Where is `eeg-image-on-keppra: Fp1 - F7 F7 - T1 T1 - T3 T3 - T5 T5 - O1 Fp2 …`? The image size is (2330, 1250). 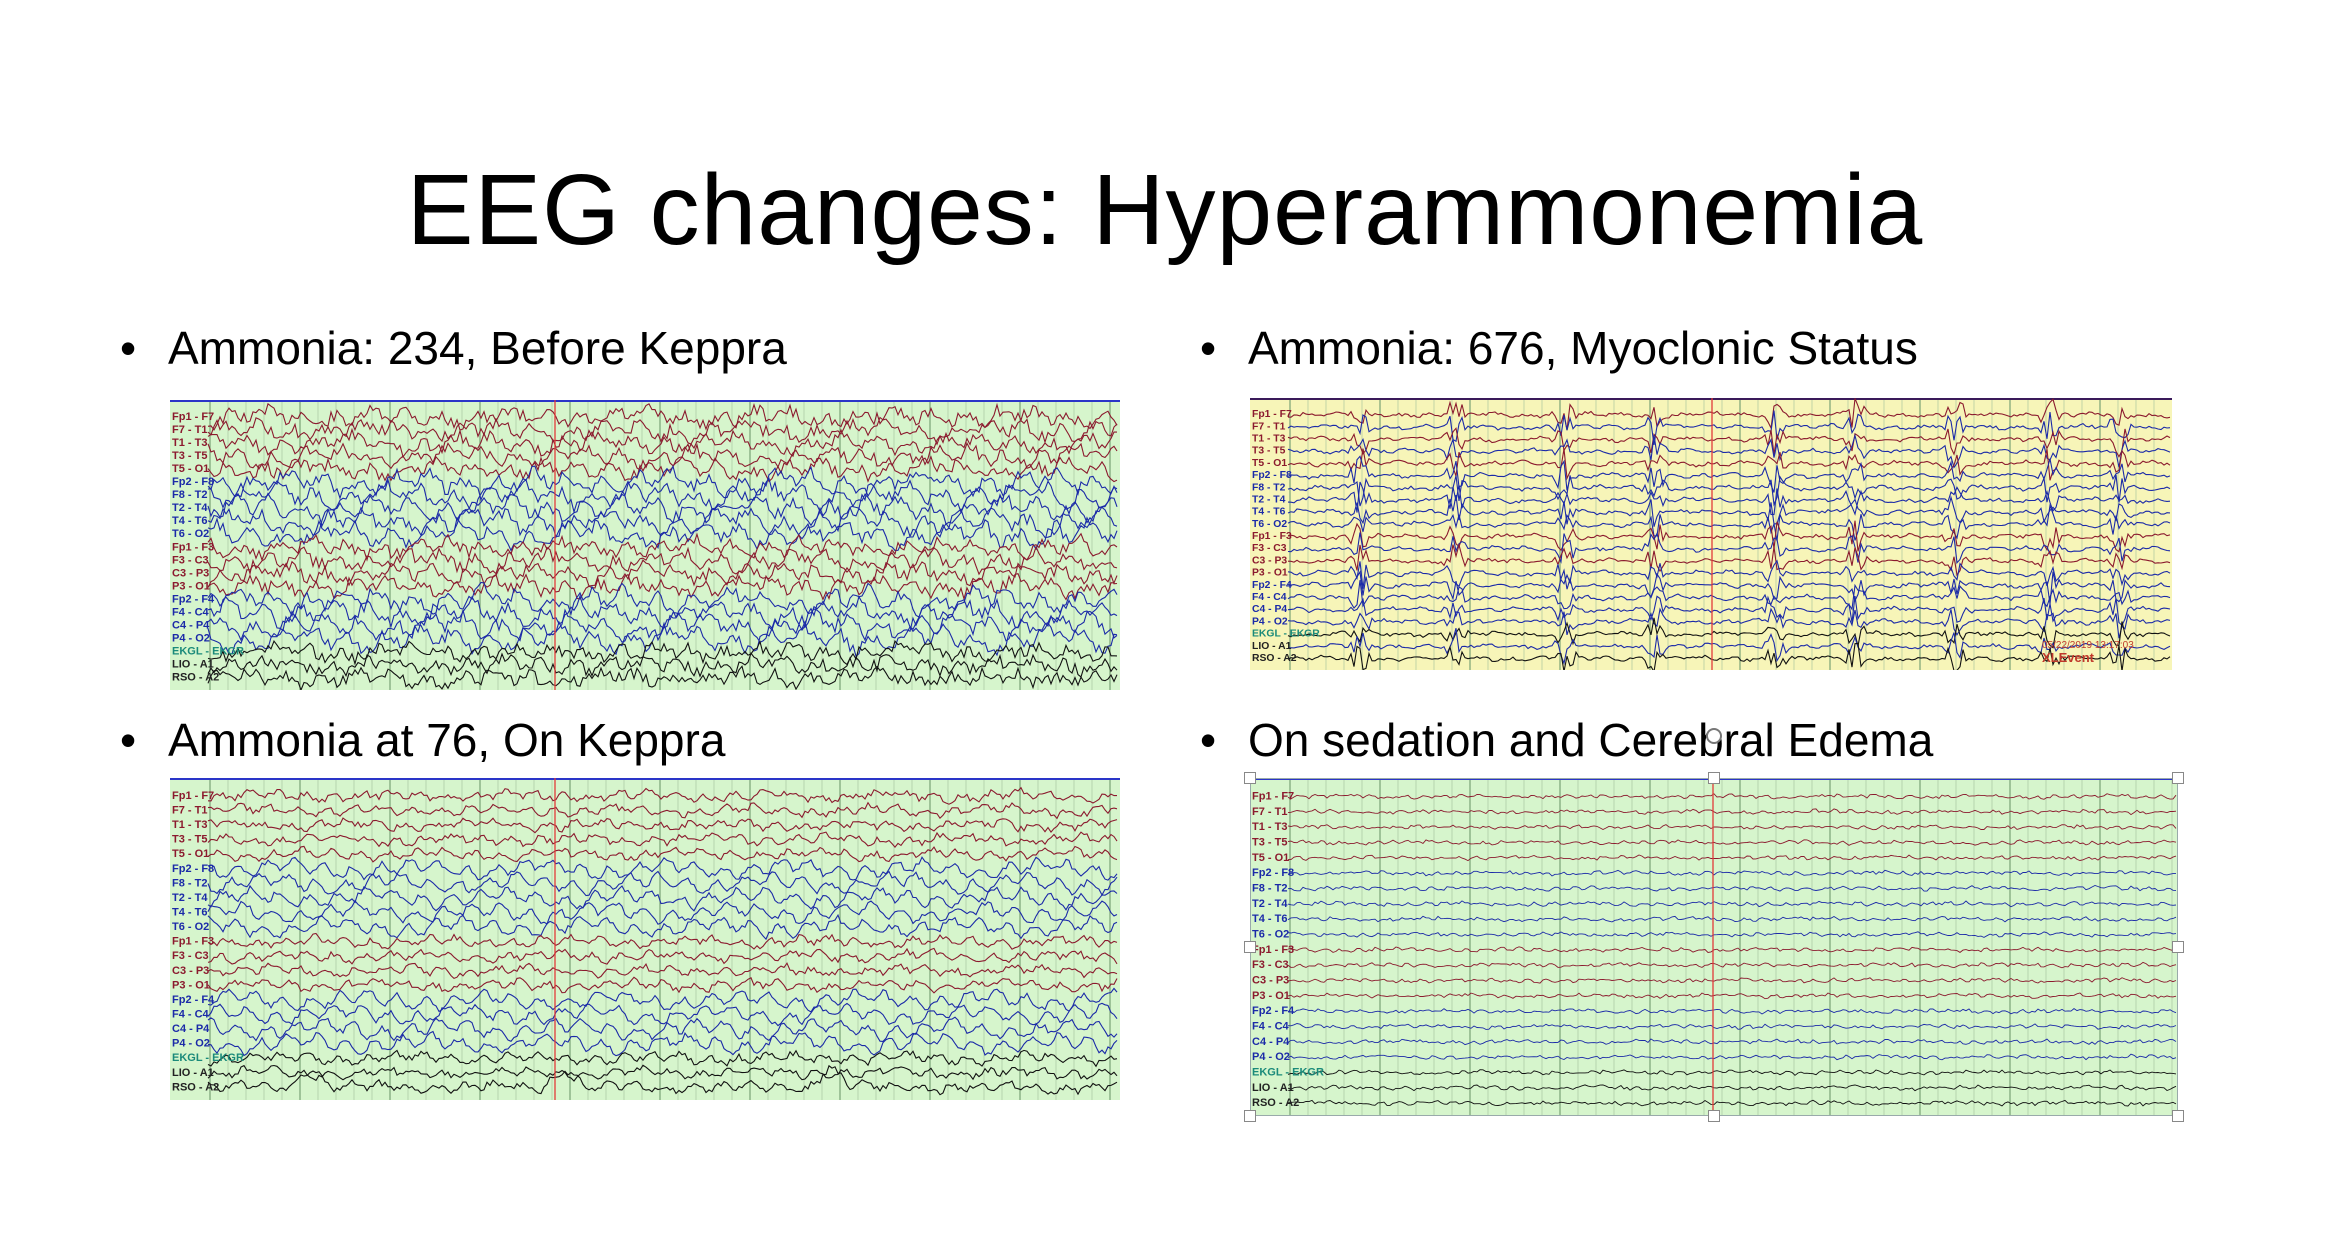
eeg-image-on-keppra: Fp1 - F7 F7 - T1 T1 - T3 T3 - T5 T5 - O1 Fp2 … is located at coordinates (645, 939).